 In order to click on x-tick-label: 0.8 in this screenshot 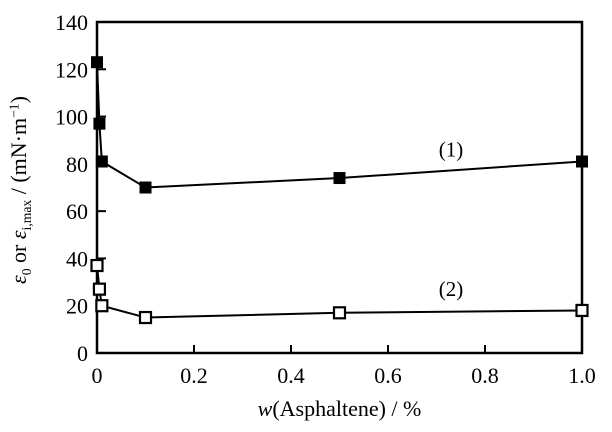, I will do `click(485, 375)`.